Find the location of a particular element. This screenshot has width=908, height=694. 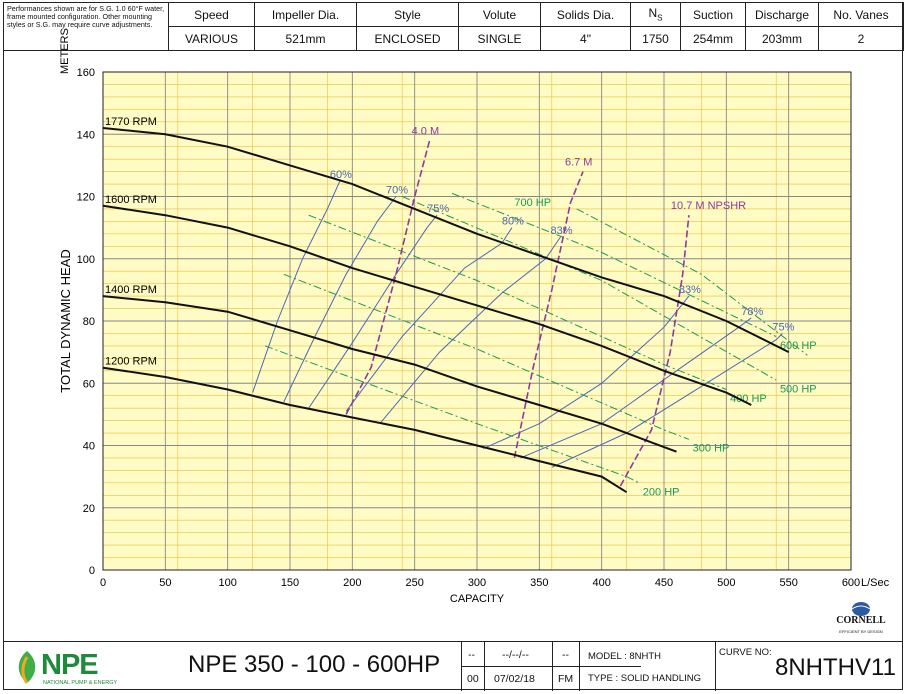

y-tick-label: 120 is located at coordinates (86, 198).